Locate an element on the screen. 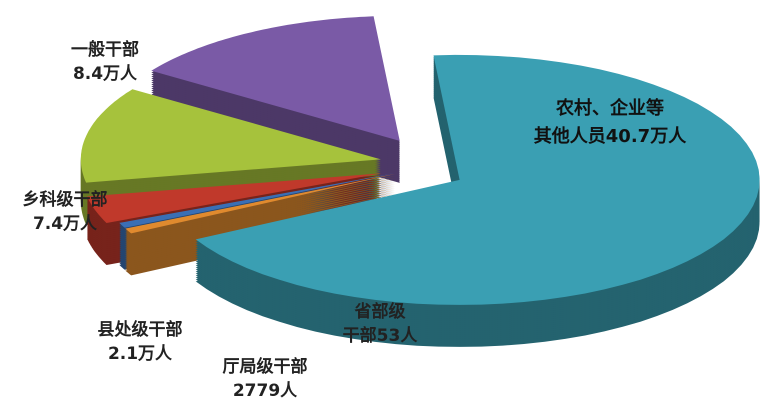 The height and width of the screenshot is (408, 768). label-line: 7.4万人 is located at coordinates (65, 224).